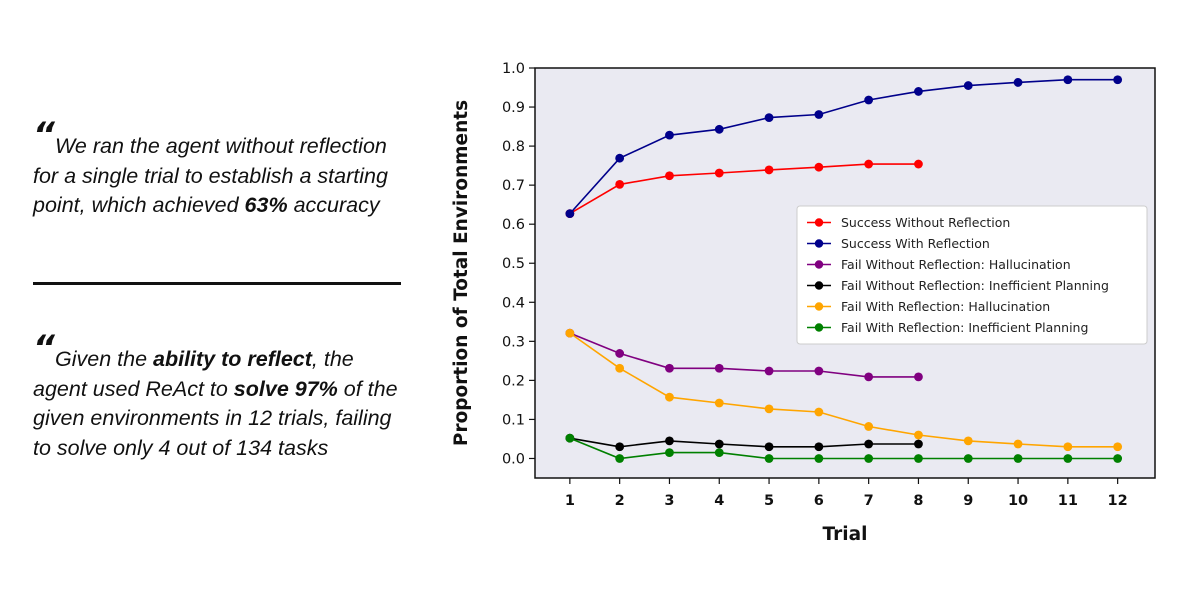 The image size is (1200, 600). Describe the element at coordinates (461, 273) in the screenshot. I see `y-axis-title: Proportion of Total Environments` at that location.